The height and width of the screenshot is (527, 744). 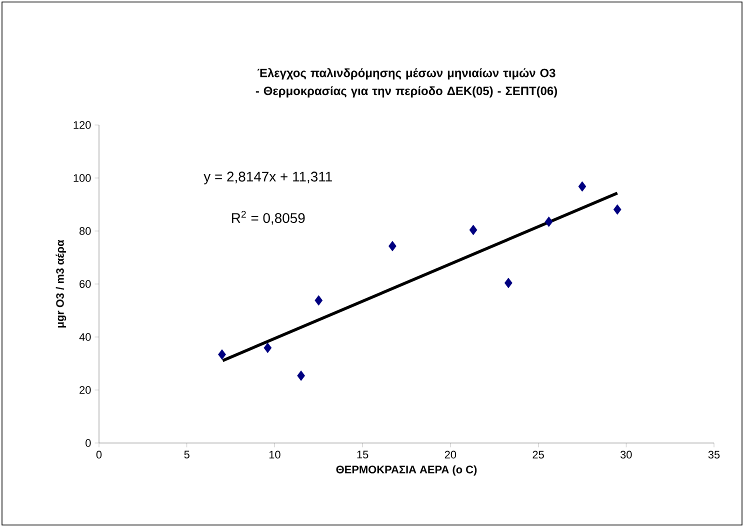 I want to click on y-tick-label: 60, so click(x=85, y=284).